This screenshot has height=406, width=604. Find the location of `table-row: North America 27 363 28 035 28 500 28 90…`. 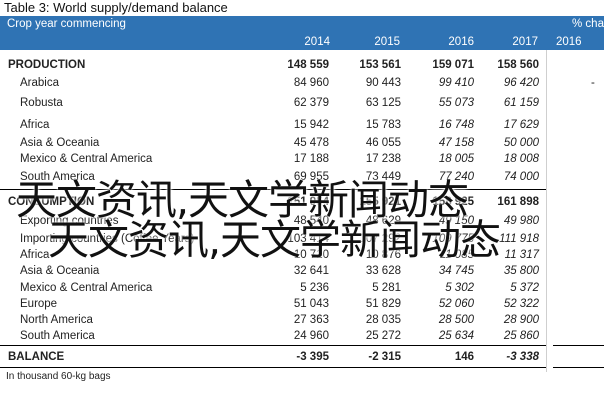

table-row: North America 27 363 28 035 28 500 28 90… is located at coordinates (302, 320).